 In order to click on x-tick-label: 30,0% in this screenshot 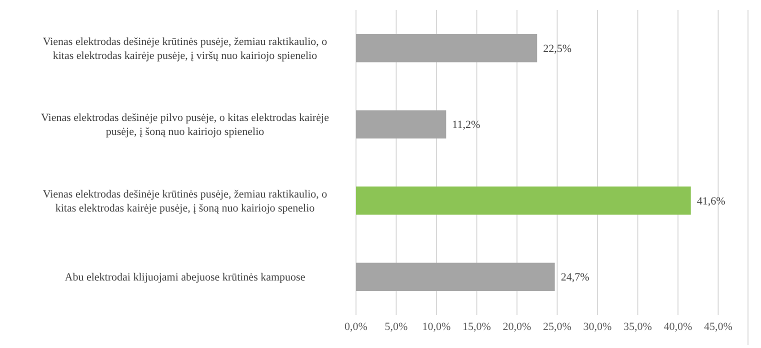, I will do `click(597, 327)`.